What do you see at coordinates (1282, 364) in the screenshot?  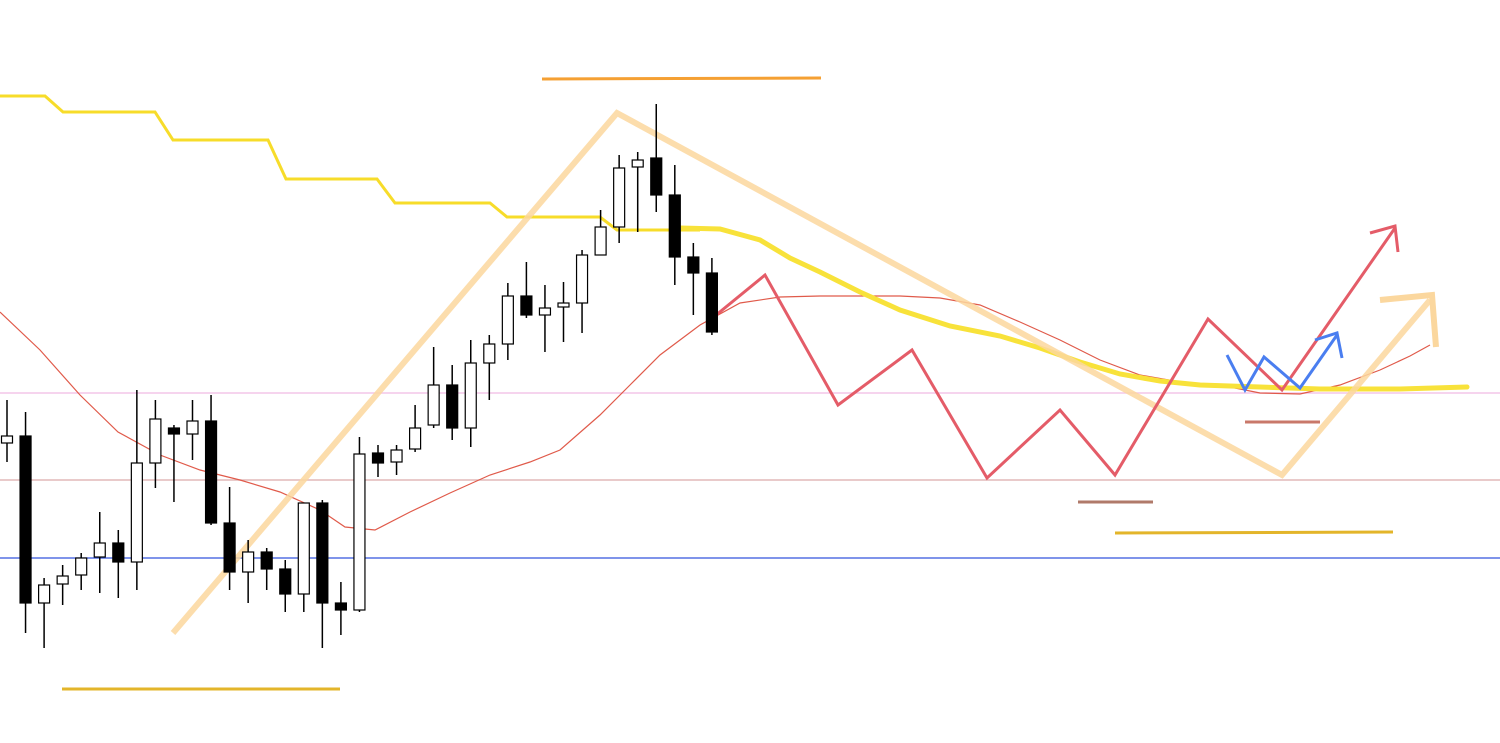 I see `small-wave-blue` at bounding box center [1282, 364].